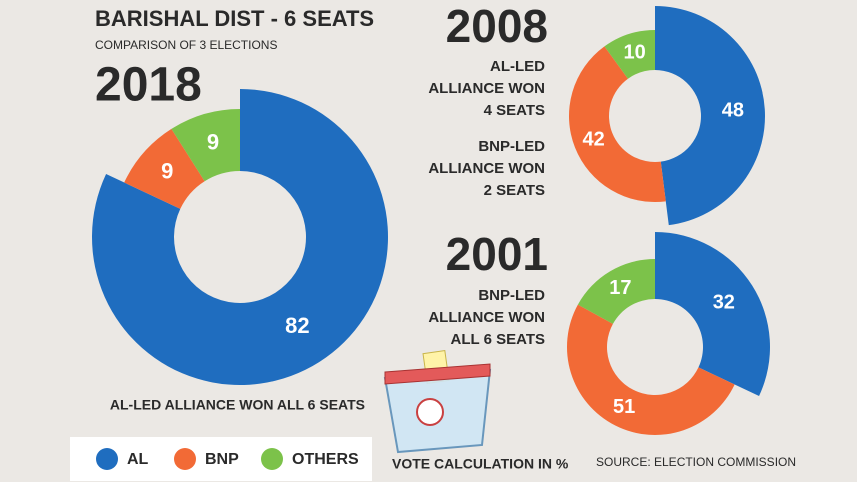 This screenshot has width=857, height=482. What do you see at coordinates (620, 288) in the screenshot?
I see `value-label: 17` at bounding box center [620, 288].